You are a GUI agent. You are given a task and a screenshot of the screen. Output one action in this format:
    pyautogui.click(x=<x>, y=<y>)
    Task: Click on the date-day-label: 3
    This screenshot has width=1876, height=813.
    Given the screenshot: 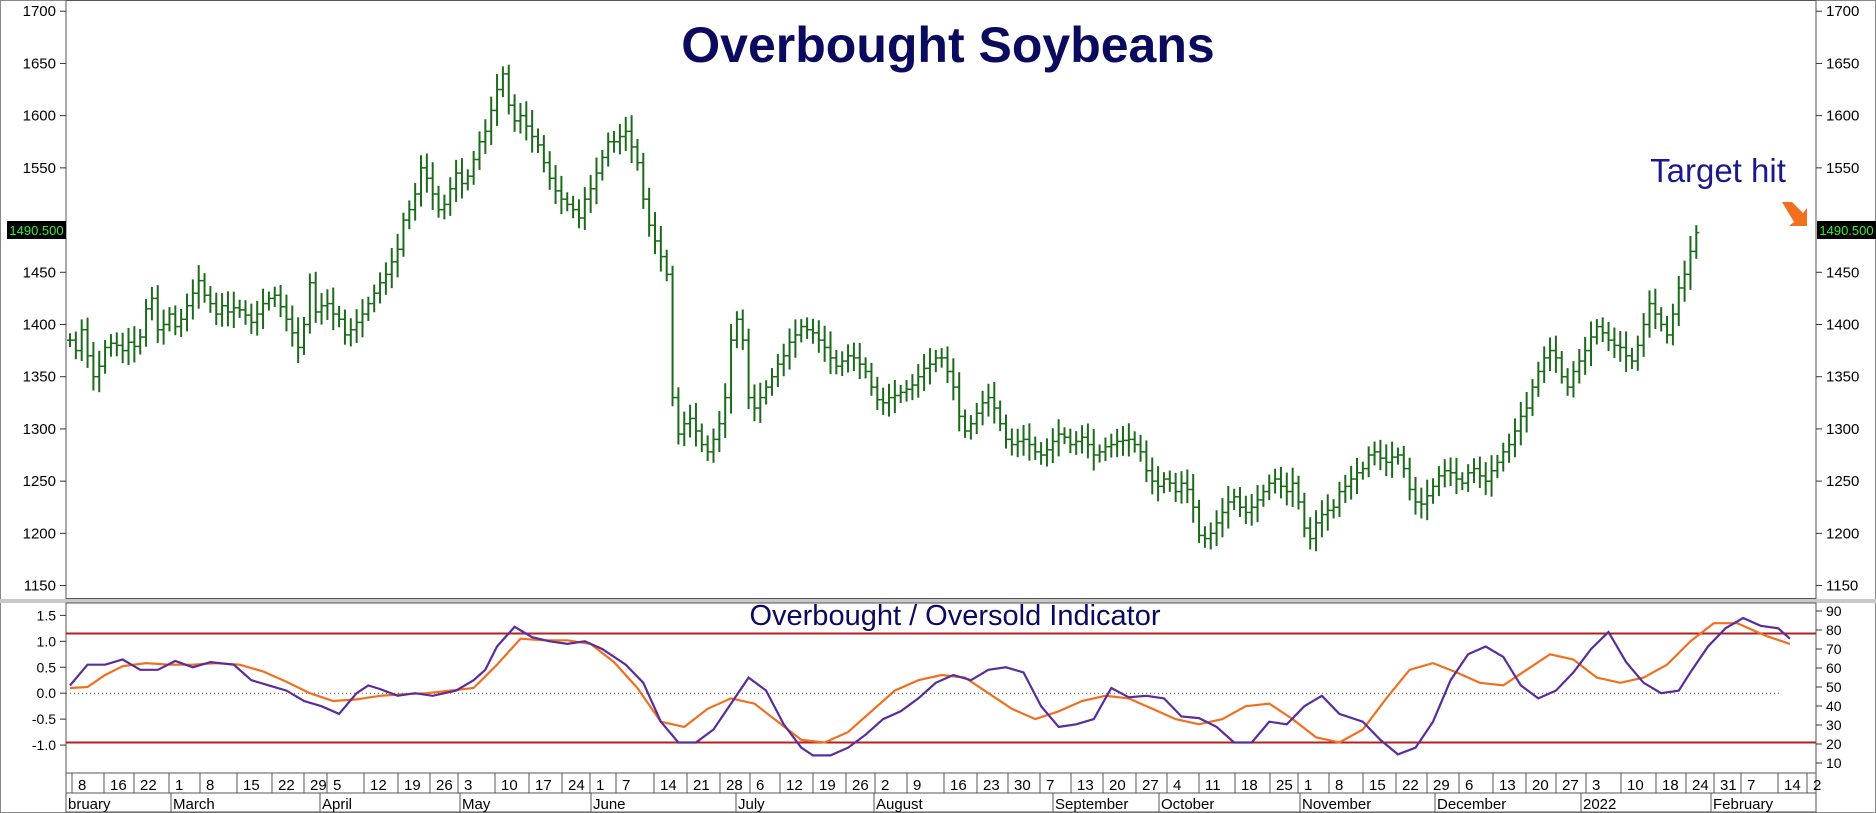 What is the action you would take?
    pyautogui.click(x=1596, y=785)
    